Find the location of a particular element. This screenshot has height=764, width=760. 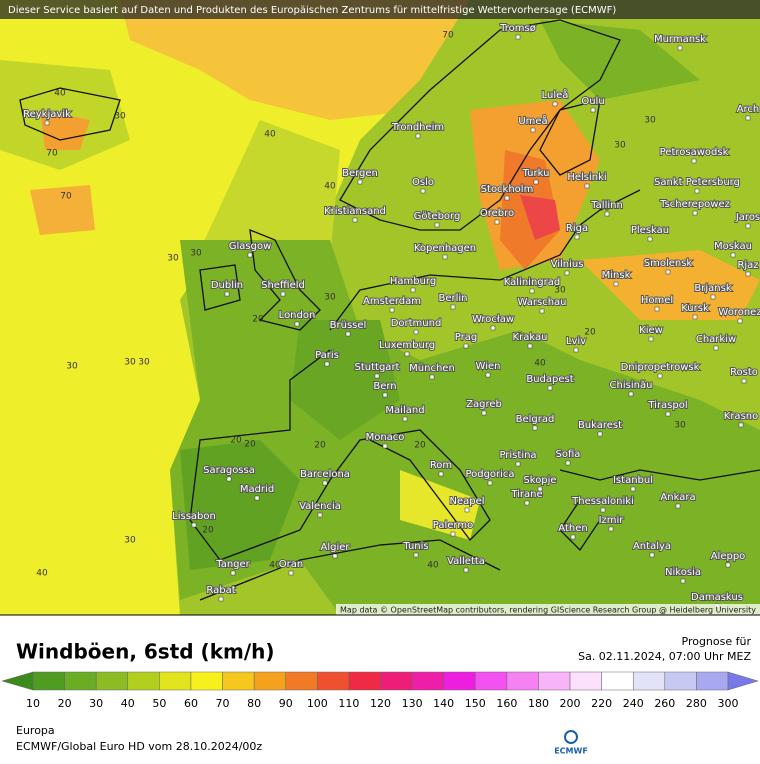

city-label: Saragossa is located at coordinates (229, 470).